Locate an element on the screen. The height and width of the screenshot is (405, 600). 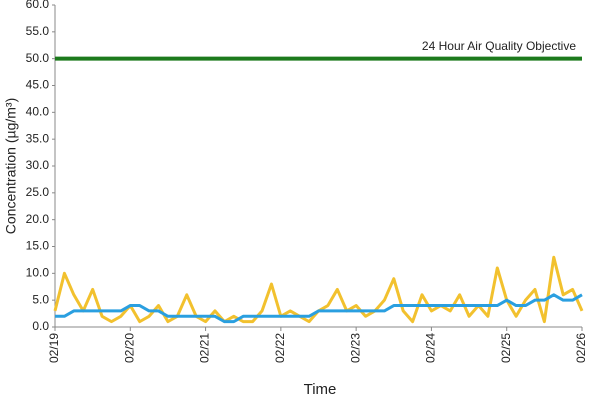
y-tick-label: 15.0 is located at coordinates (38, 246).